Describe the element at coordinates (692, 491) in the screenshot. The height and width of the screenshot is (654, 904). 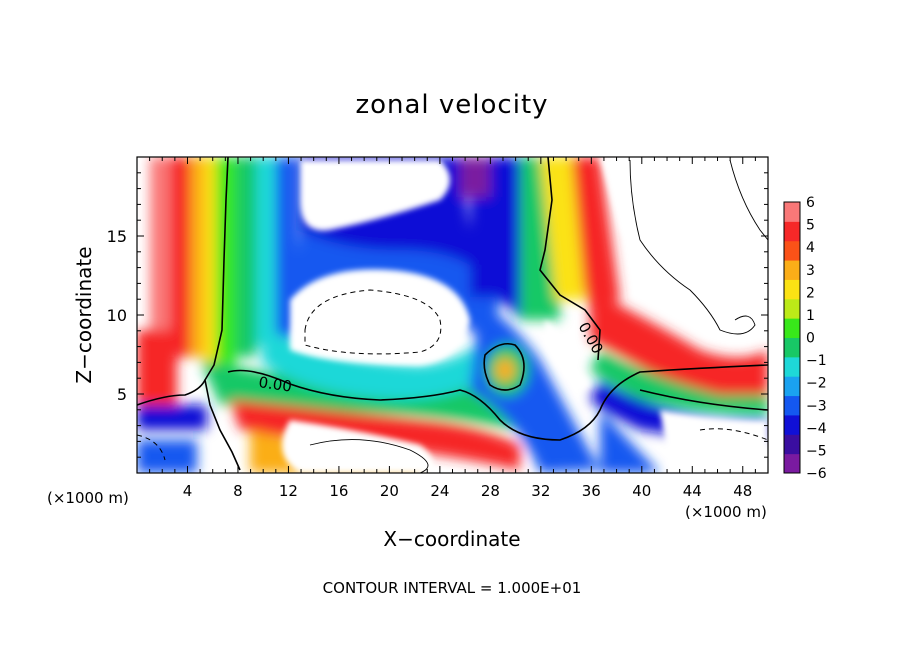
I see `x-tick-label: 44` at that location.